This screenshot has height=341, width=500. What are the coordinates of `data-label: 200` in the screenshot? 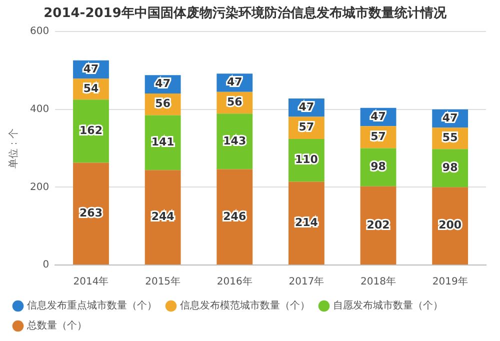 It's located at (450, 225).